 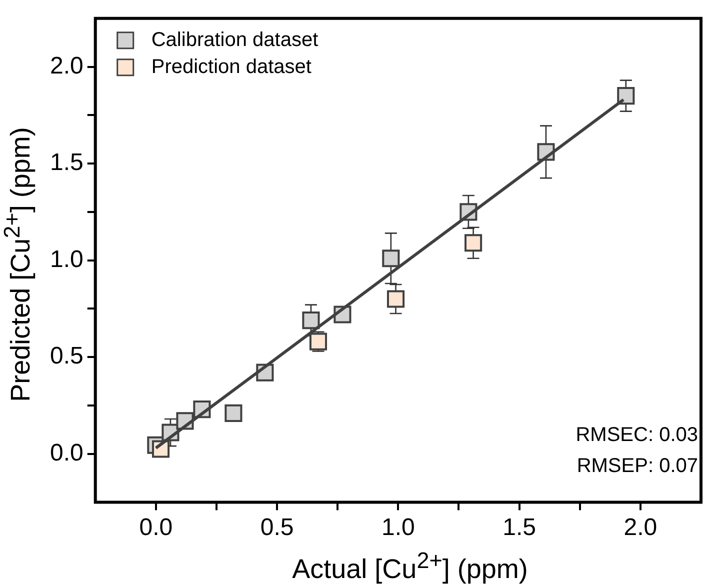 I want to click on y-tick-label: 2.0, so click(x=67, y=66).